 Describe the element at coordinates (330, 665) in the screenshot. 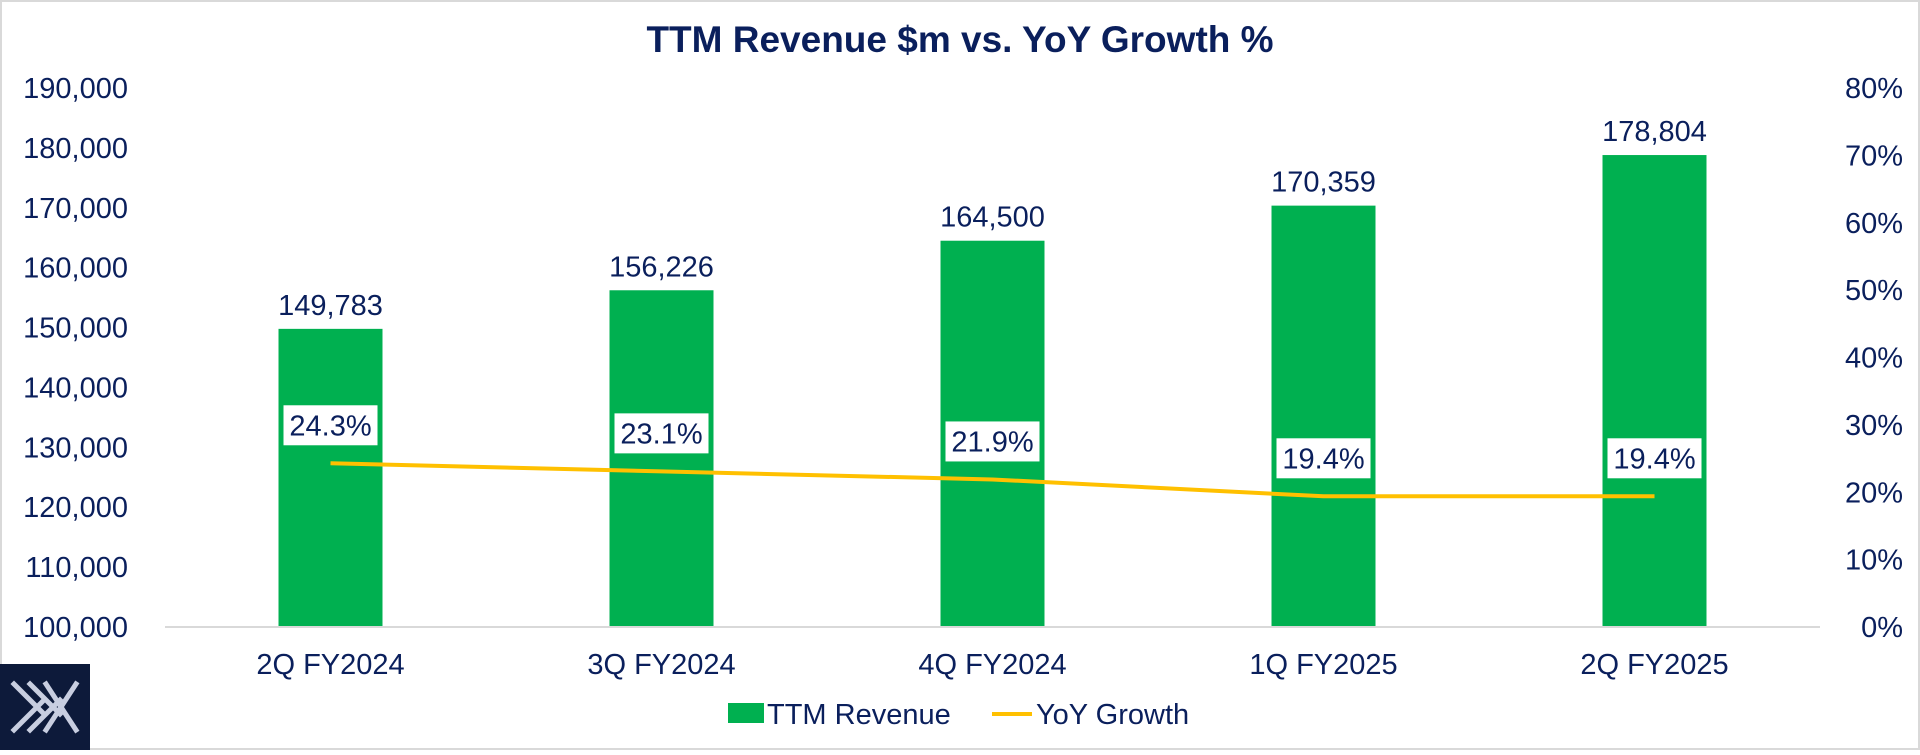

I see `category-label: 2Q FY2024` at that location.